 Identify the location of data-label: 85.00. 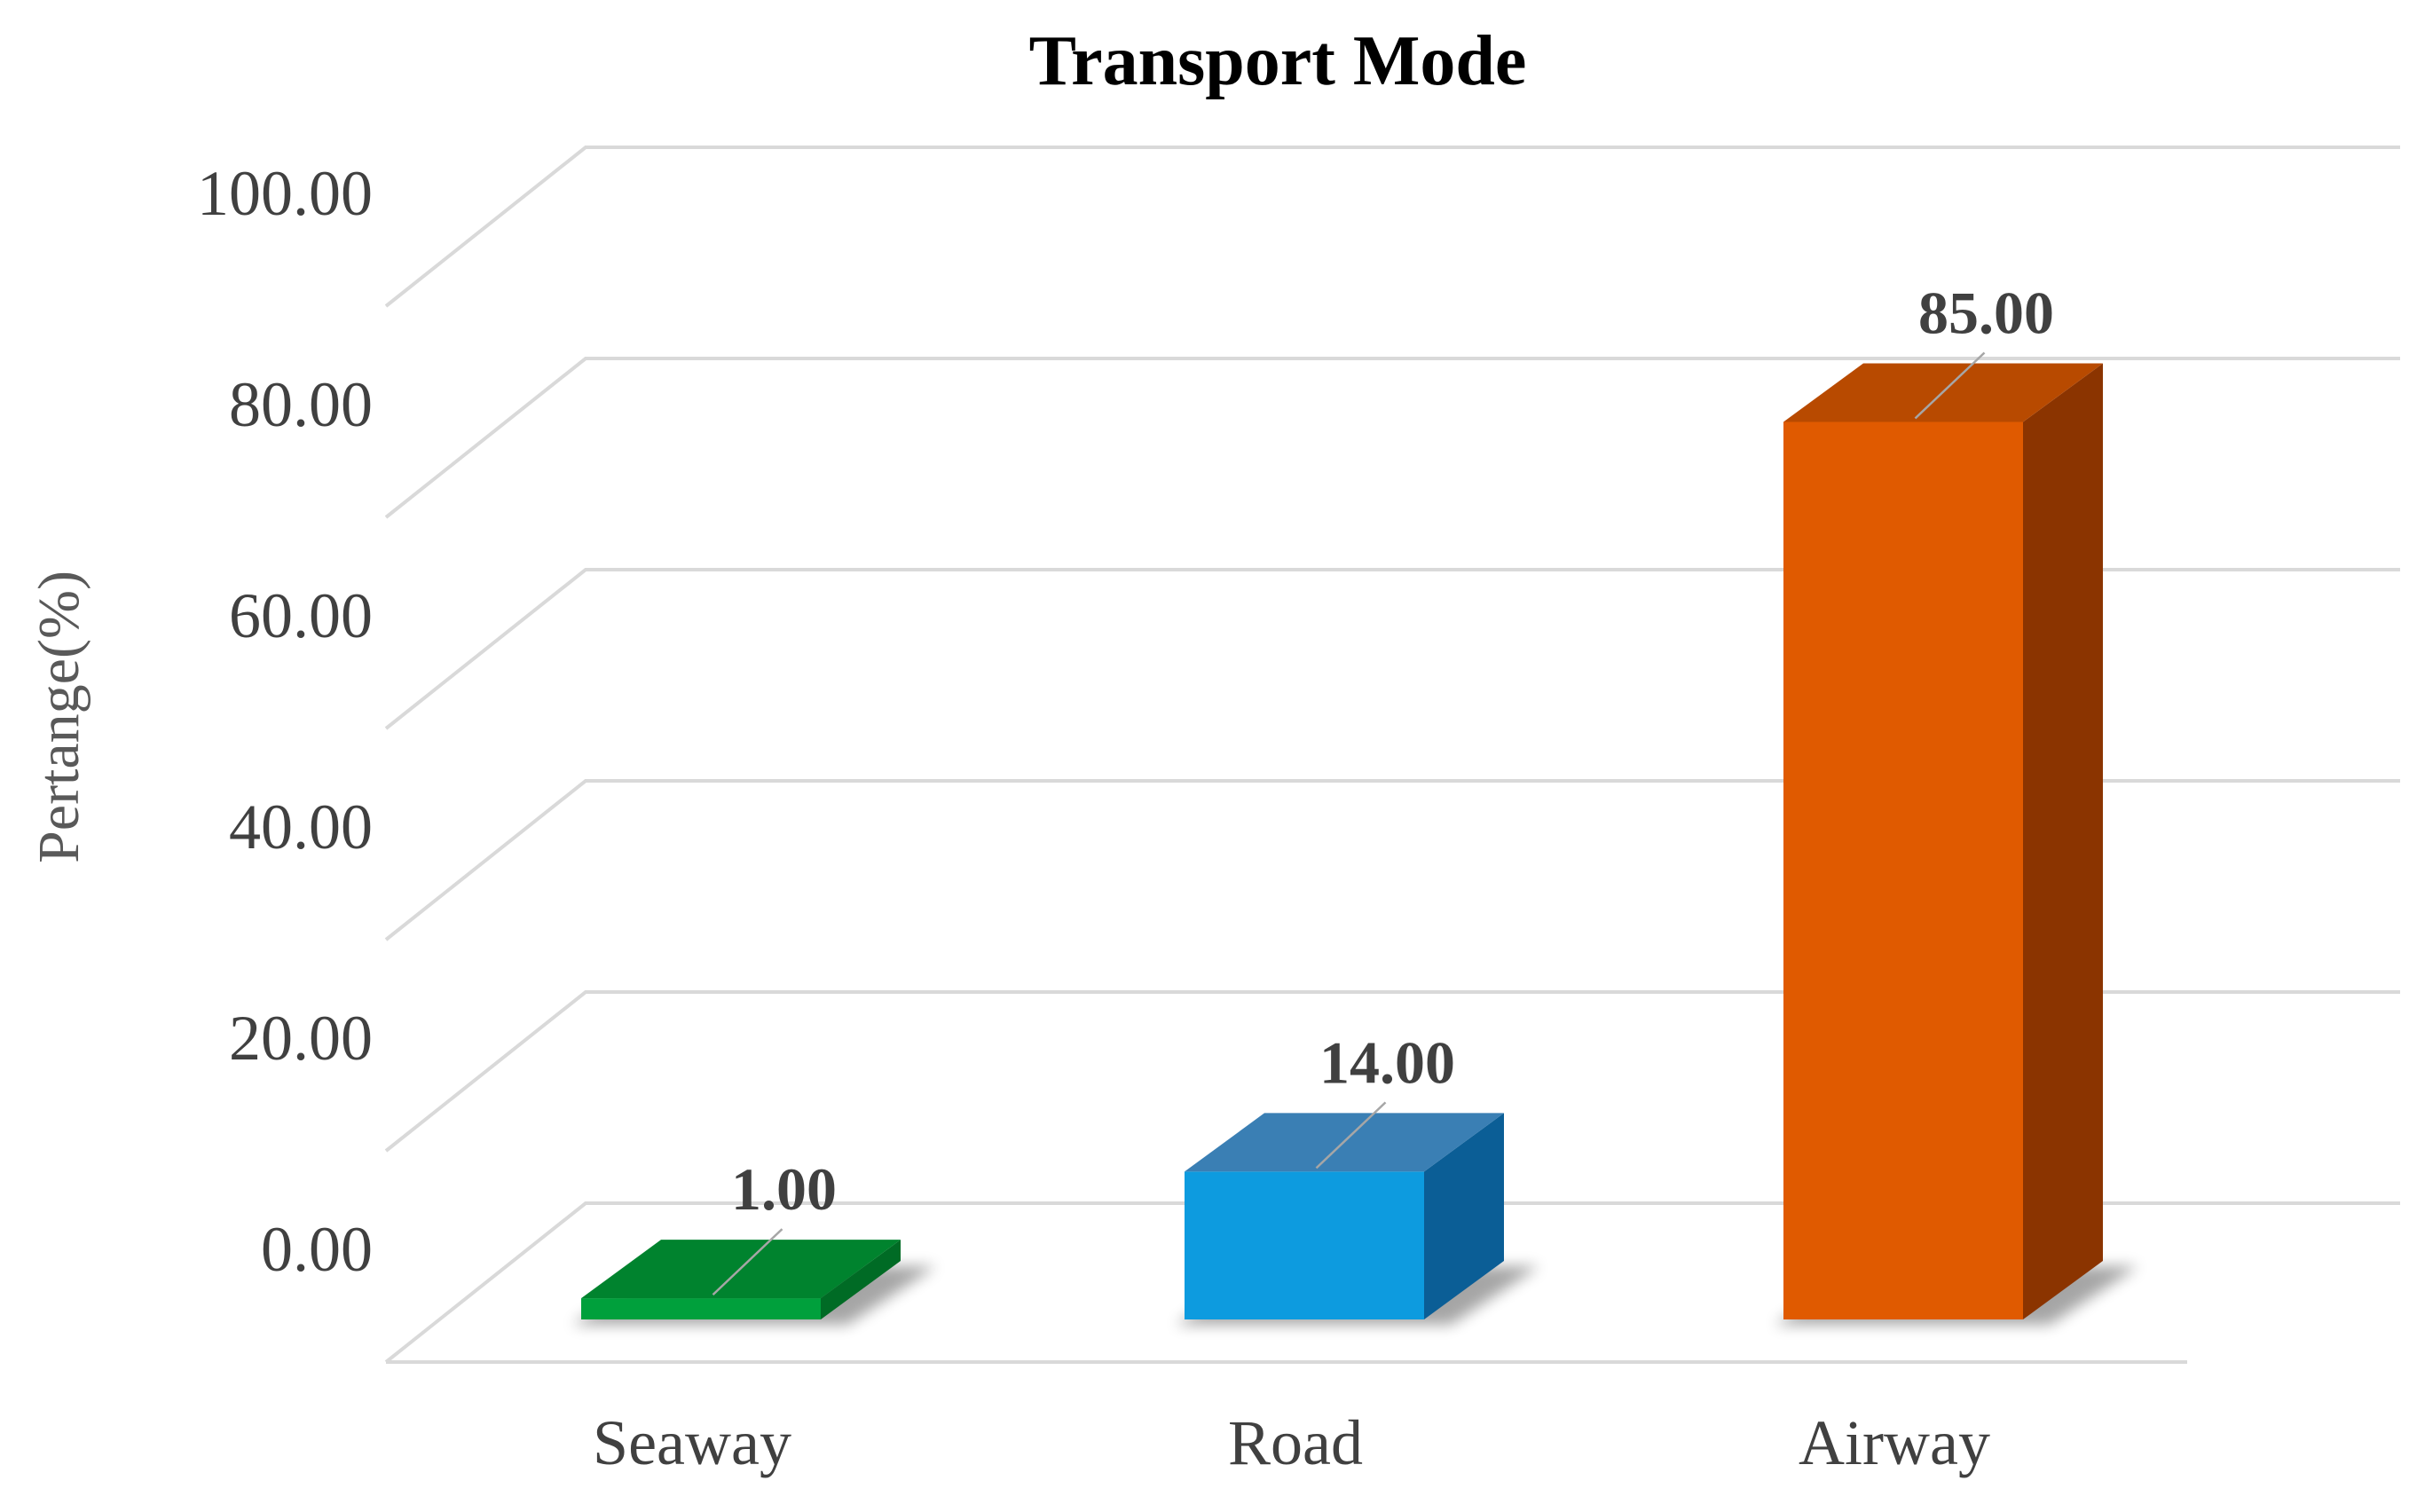
(1986, 313).